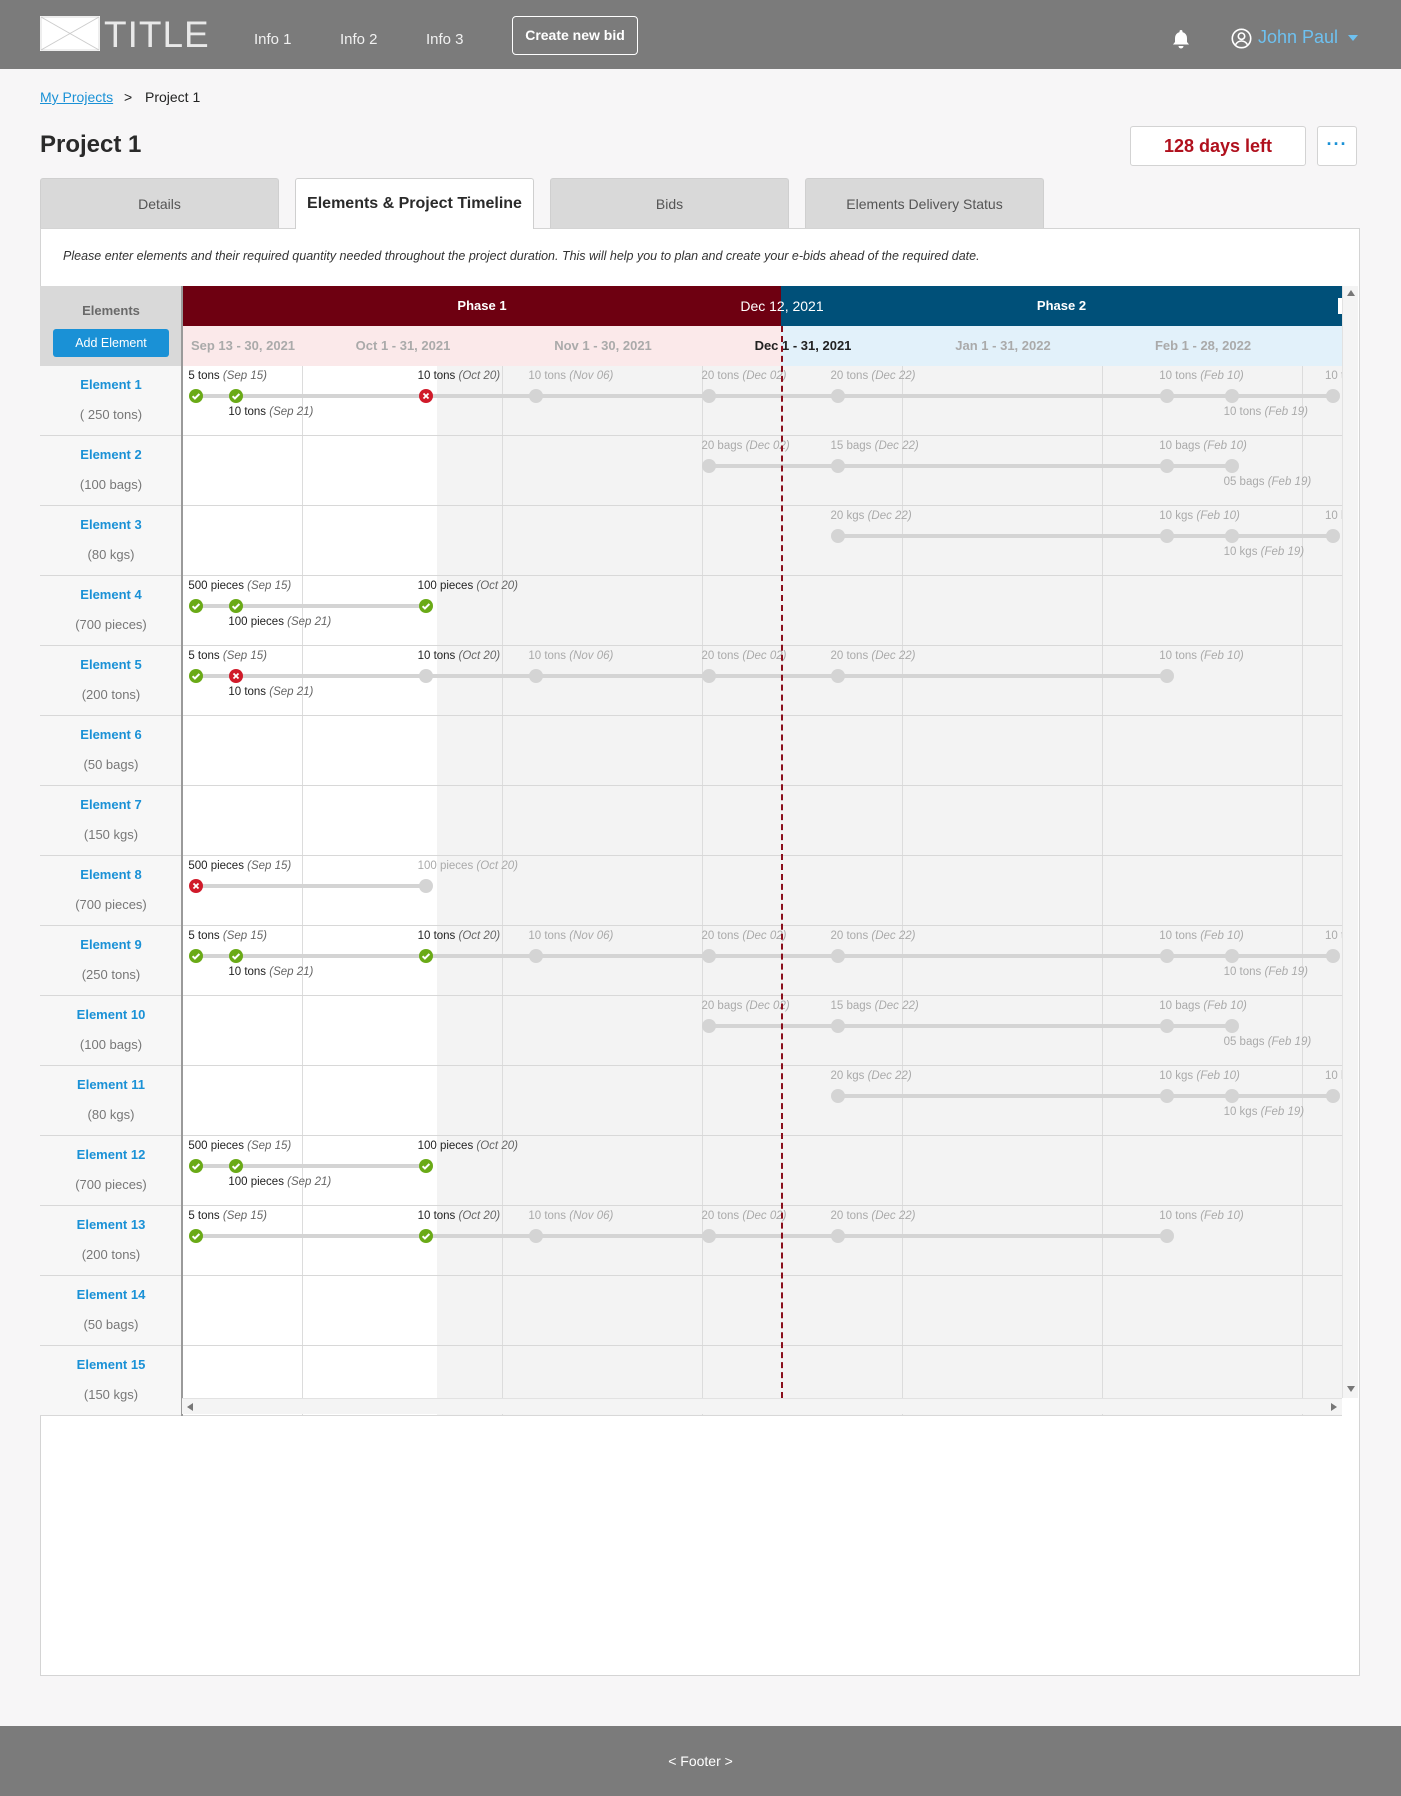 This screenshot has height=1796, width=1401. Describe the element at coordinates (414, 203) in the screenshot. I see `tab-elements-timeline: Elements & Project Timeline` at that location.